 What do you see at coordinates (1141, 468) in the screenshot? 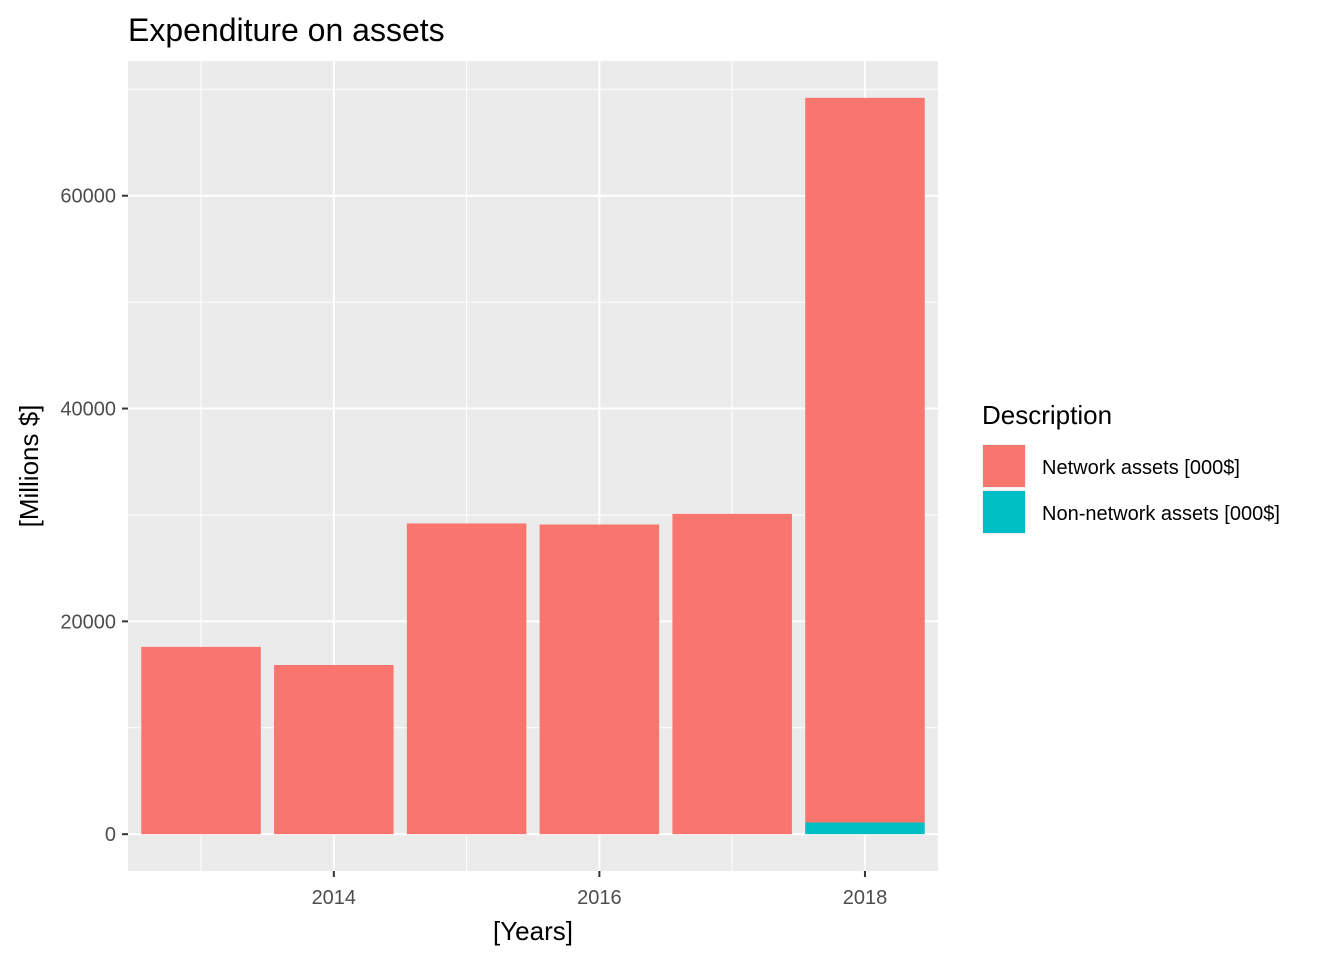
I see `legend-label: Network assets [000$]` at bounding box center [1141, 468].